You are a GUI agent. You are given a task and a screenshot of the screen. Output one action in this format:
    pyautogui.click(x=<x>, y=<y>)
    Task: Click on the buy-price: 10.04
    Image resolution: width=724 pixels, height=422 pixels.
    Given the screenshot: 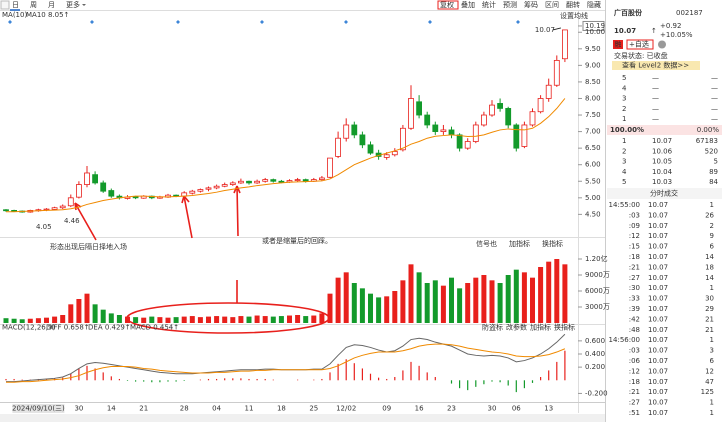 What is the action you would take?
    pyautogui.click(x=662, y=172)
    